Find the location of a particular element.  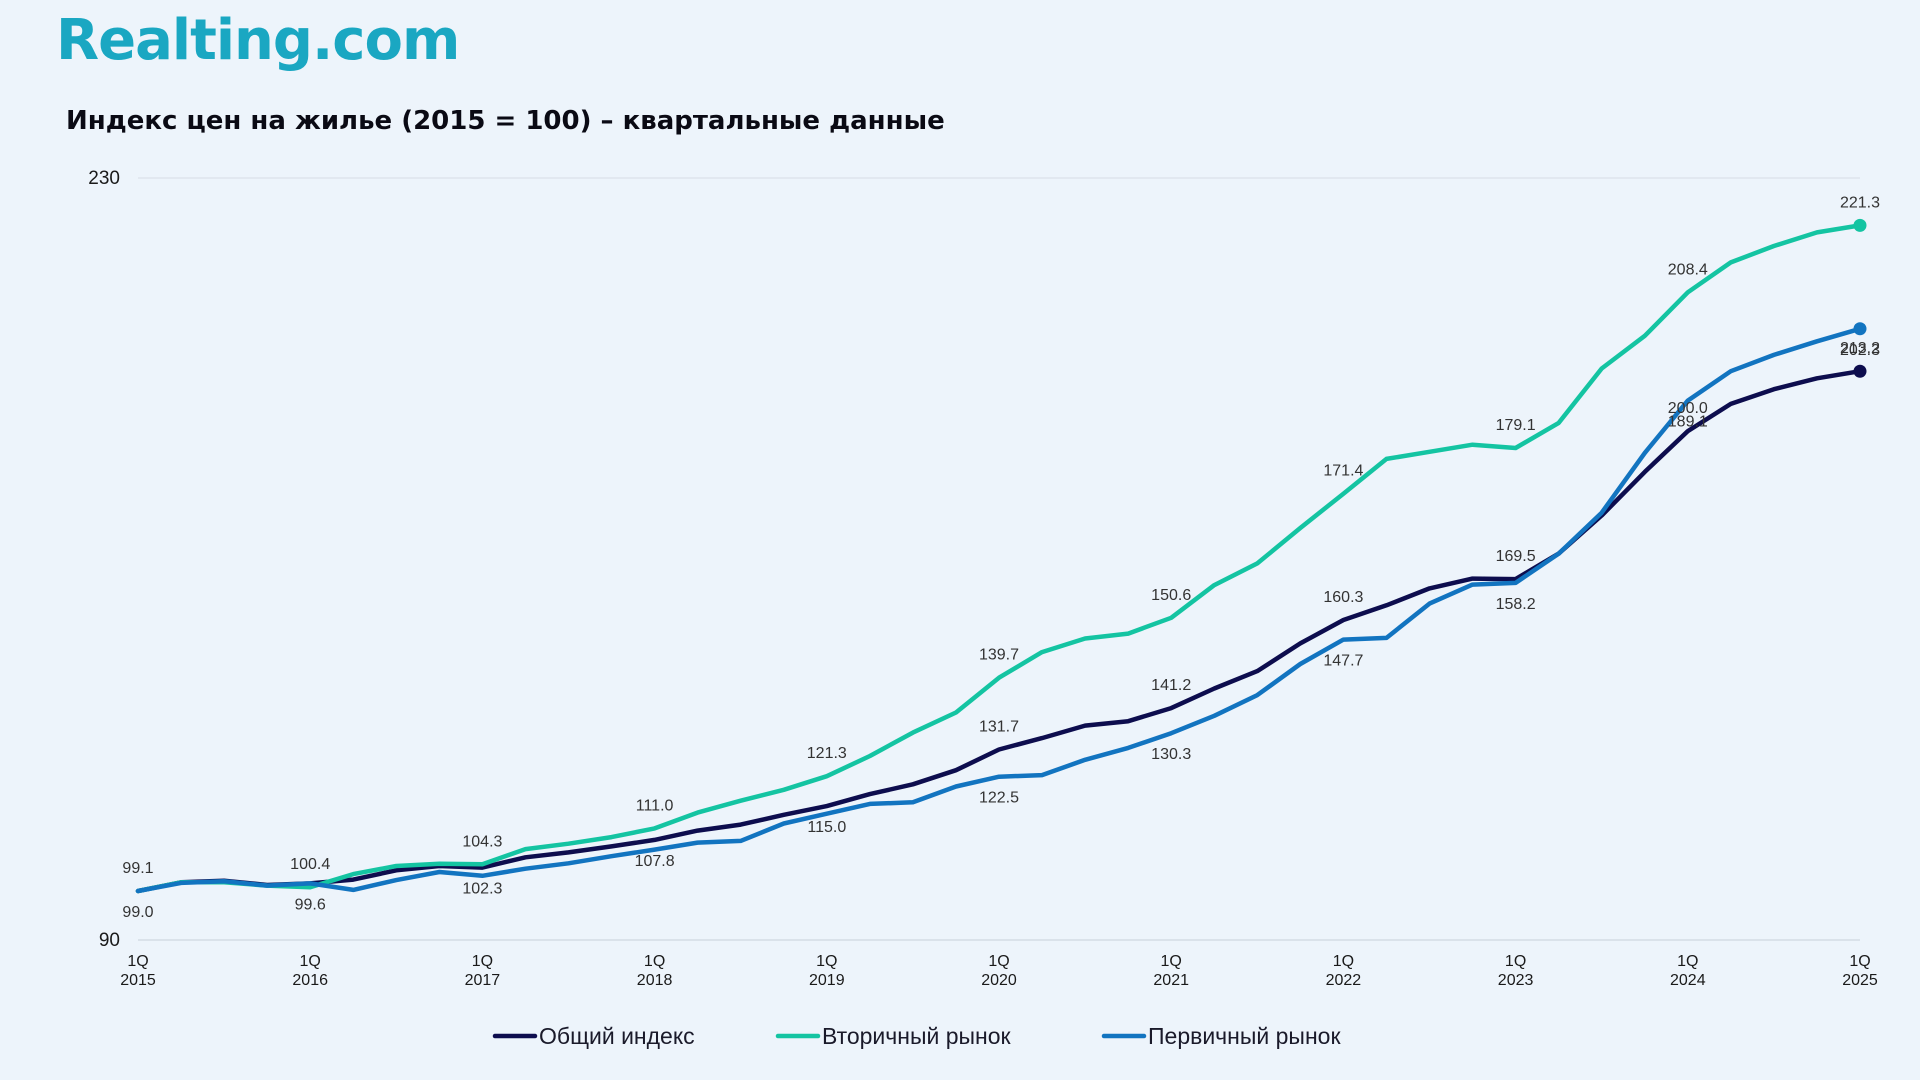

x-tick-year: 2024 is located at coordinates (1688, 980).